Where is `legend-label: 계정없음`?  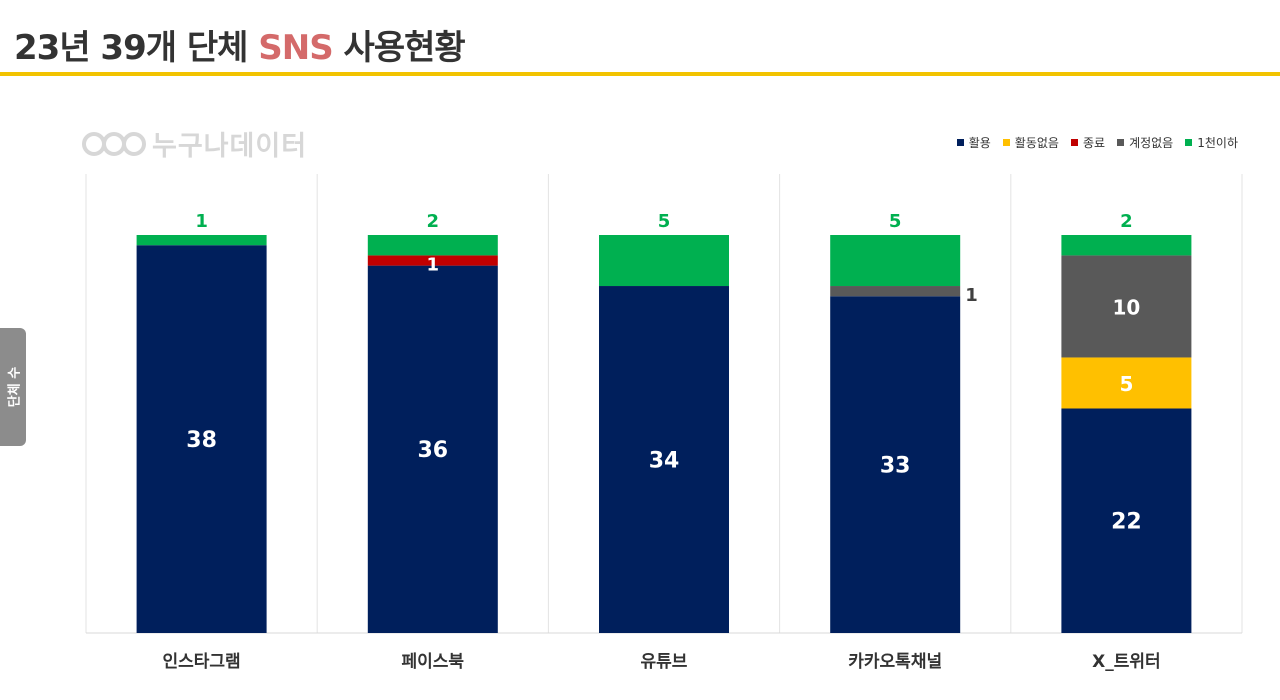 legend-label: 계정없음 is located at coordinates (1151, 143).